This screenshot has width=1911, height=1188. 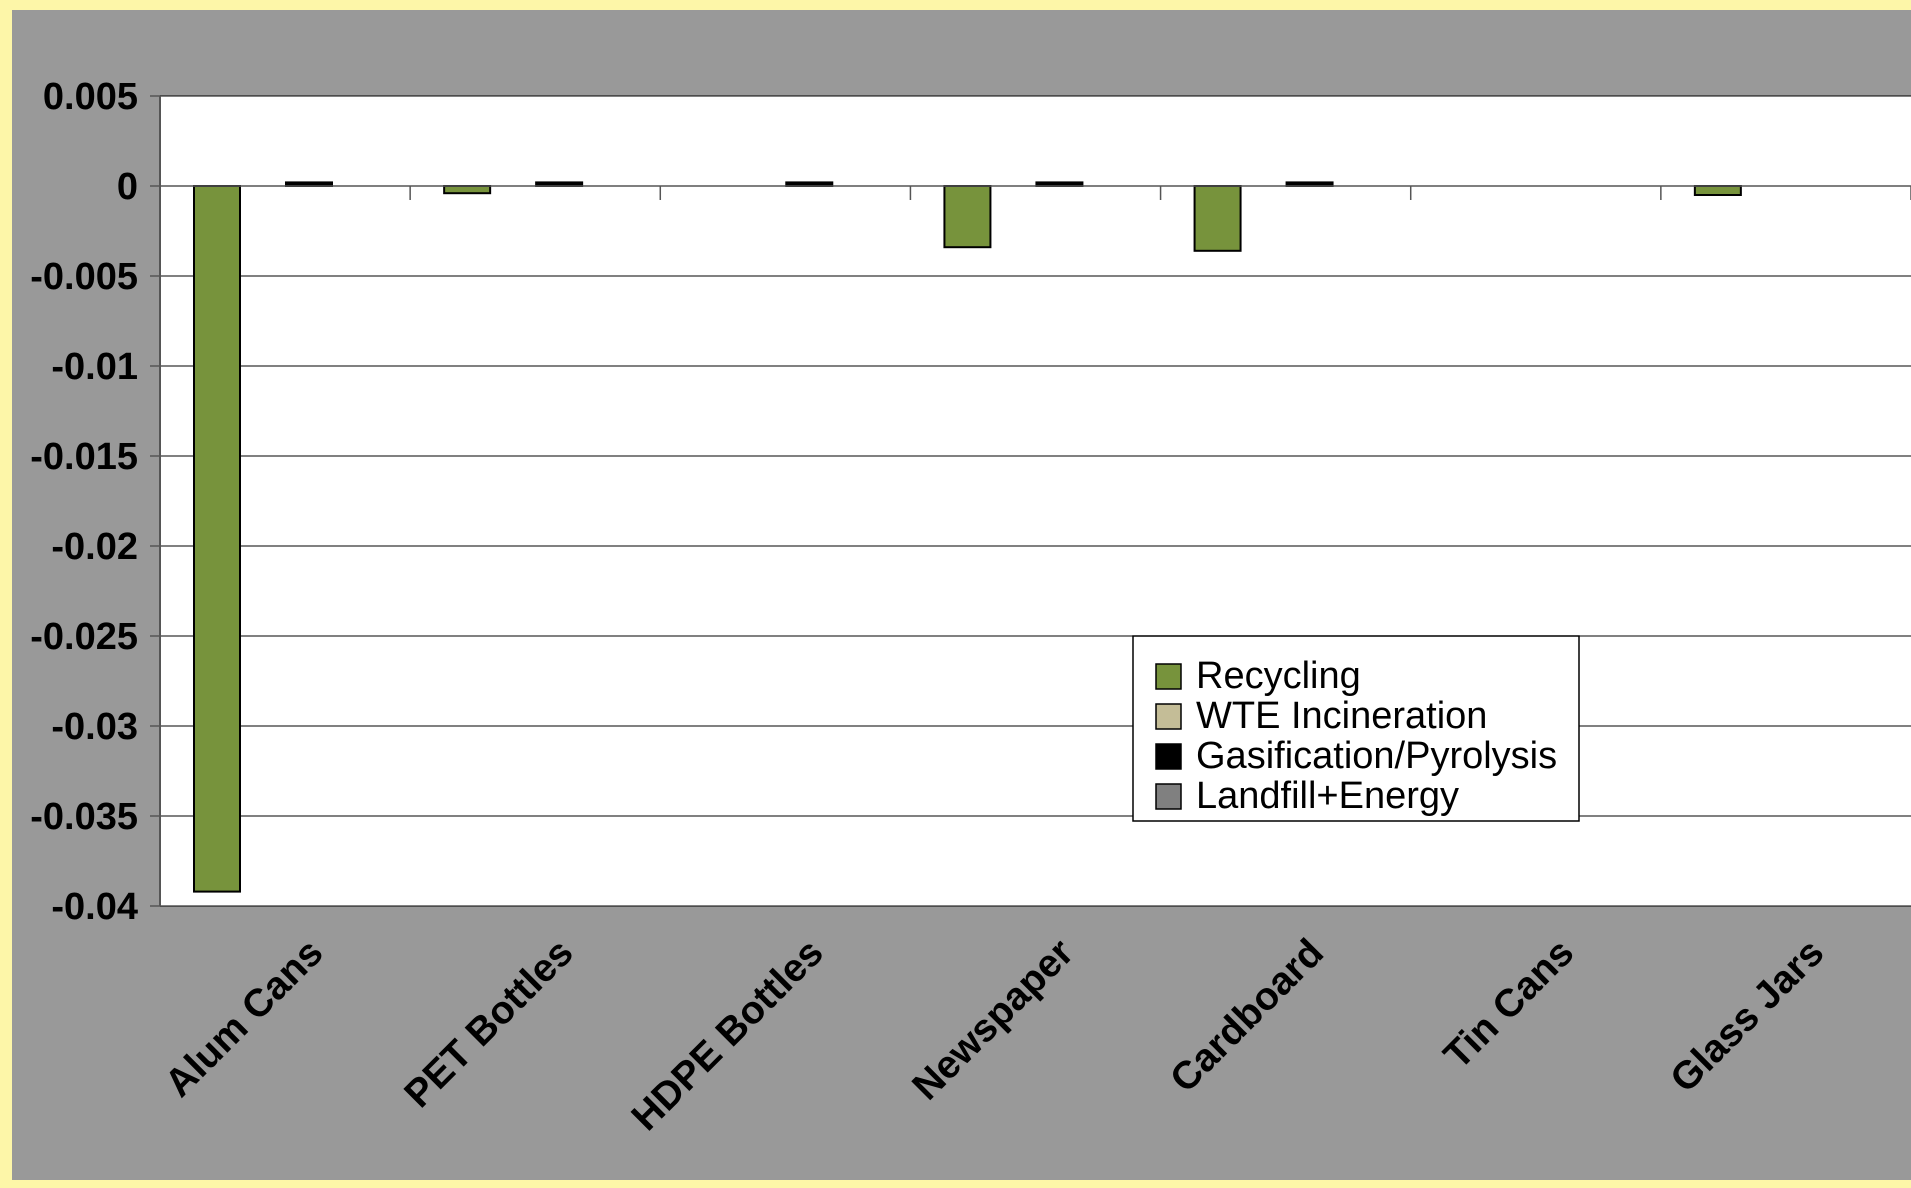 What do you see at coordinates (728, 1035) in the screenshot?
I see `x-category-label: HDPE Bottles` at bounding box center [728, 1035].